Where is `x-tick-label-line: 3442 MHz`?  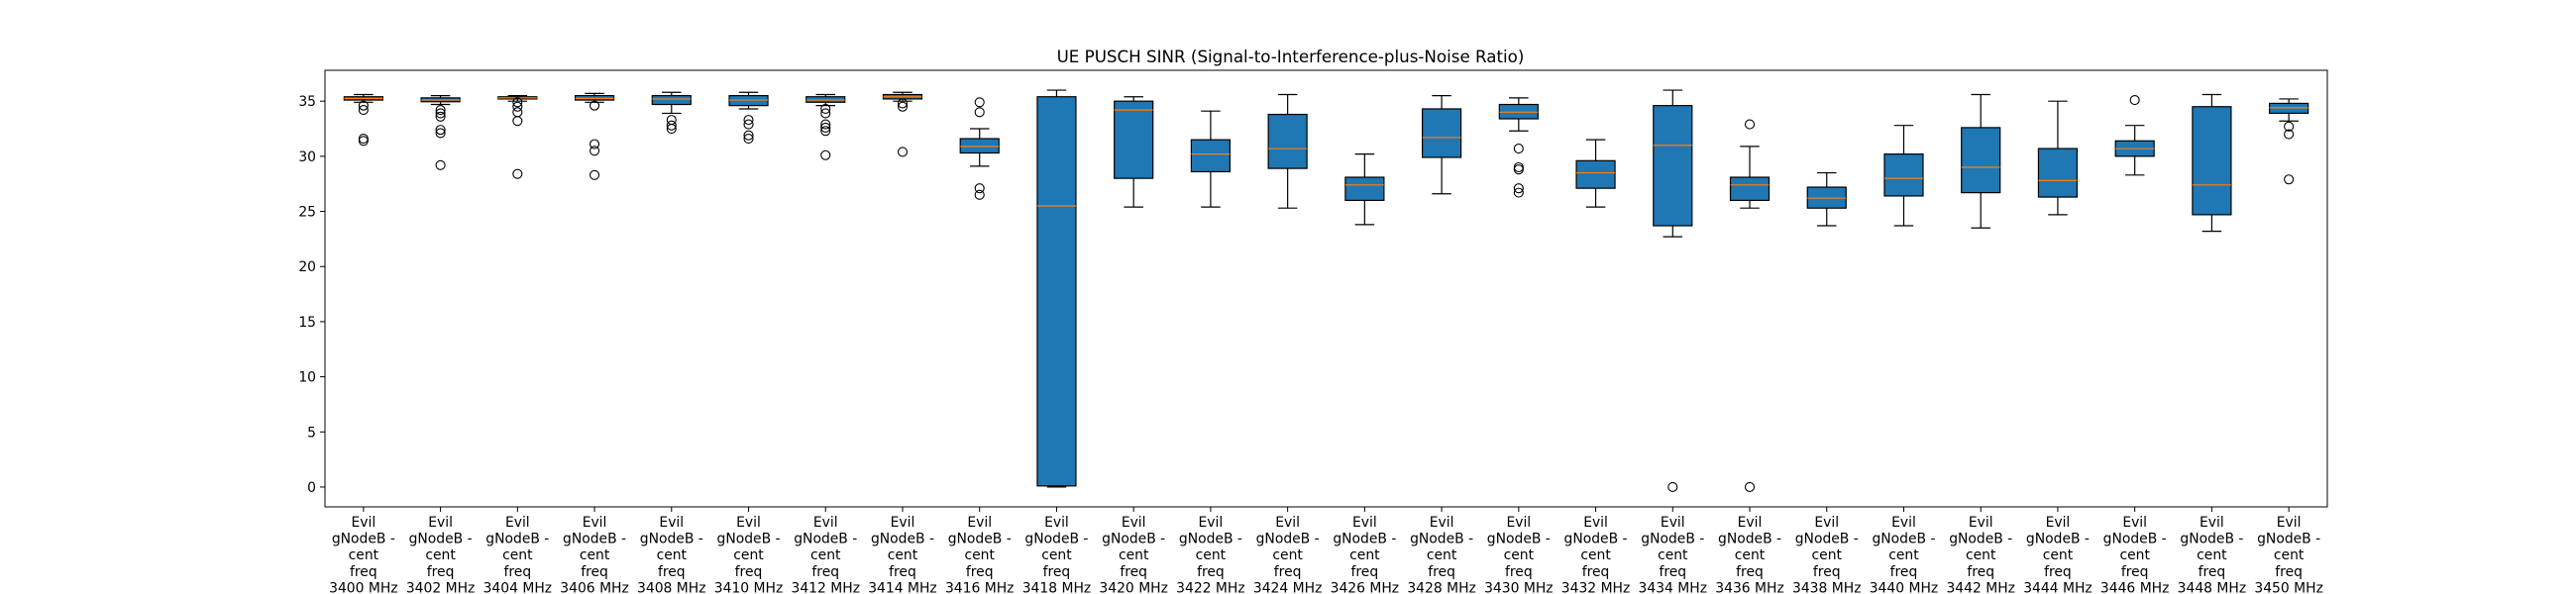
x-tick-label-line: 3442 MHz is located at coordinates (1980, 587).